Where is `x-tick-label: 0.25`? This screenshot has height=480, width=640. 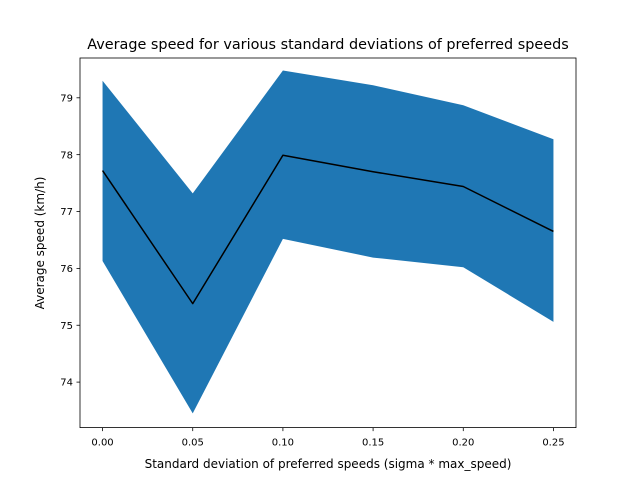 x-tick-label: 0.25 is located at coordinates (553, 443).